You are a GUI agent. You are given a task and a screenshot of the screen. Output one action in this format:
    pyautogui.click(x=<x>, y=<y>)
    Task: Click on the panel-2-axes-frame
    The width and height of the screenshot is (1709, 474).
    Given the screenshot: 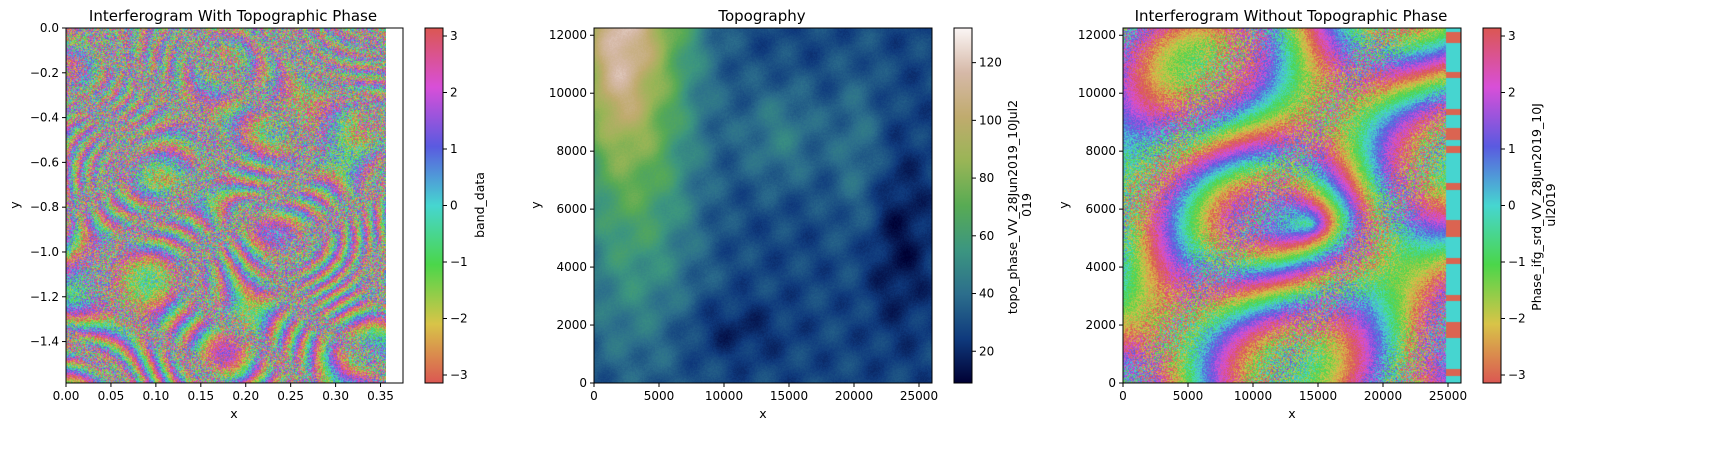 What is the action you would take?
    pyautogui.click(x=1292, y=205)
    